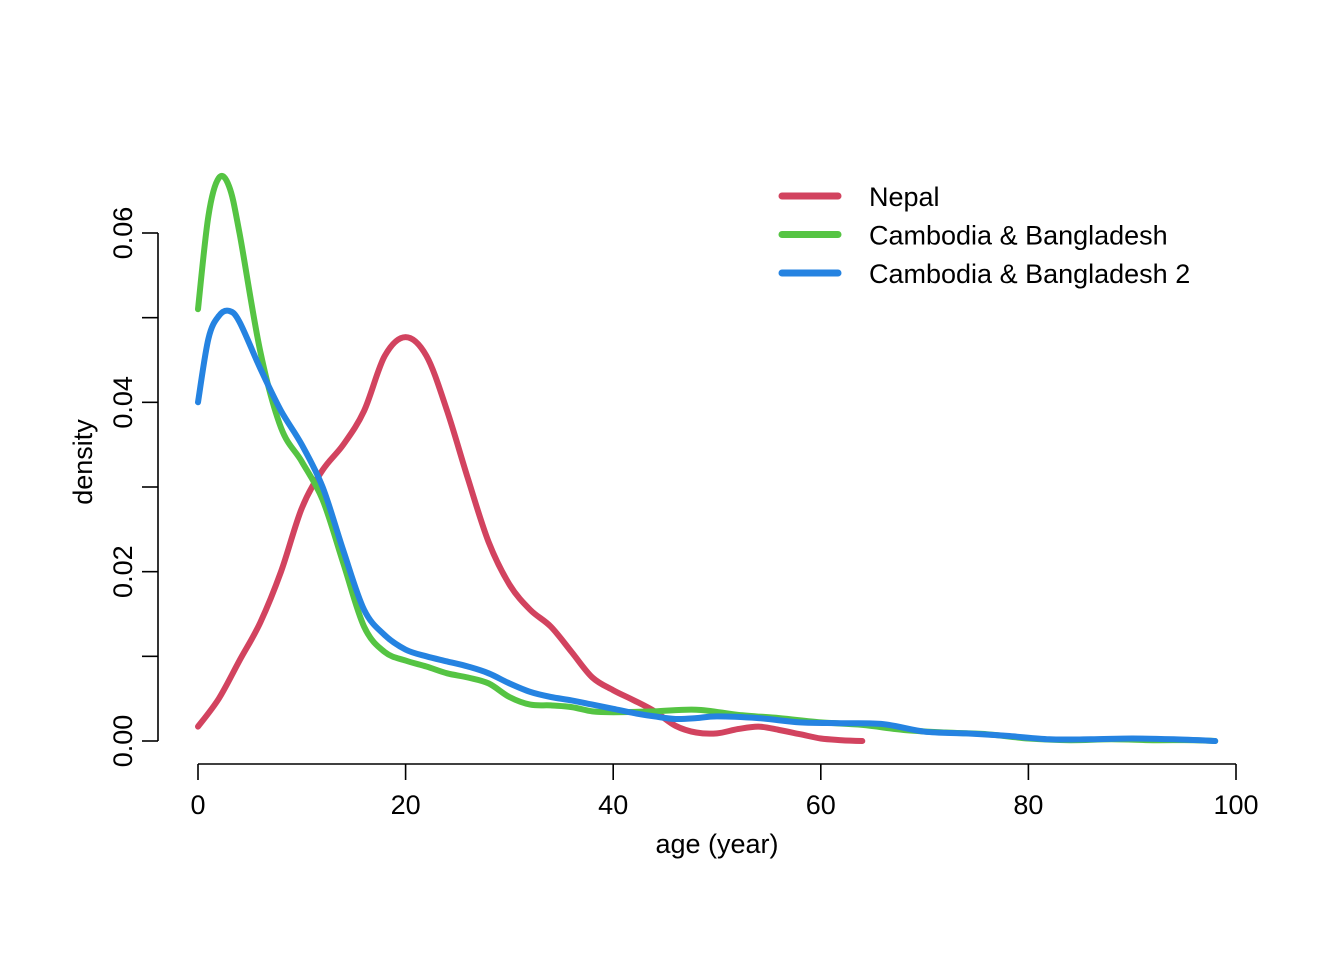  Describe the element at coordinates (613, 805) in the screenshot. I see `x-tick-label: 40` at that location.